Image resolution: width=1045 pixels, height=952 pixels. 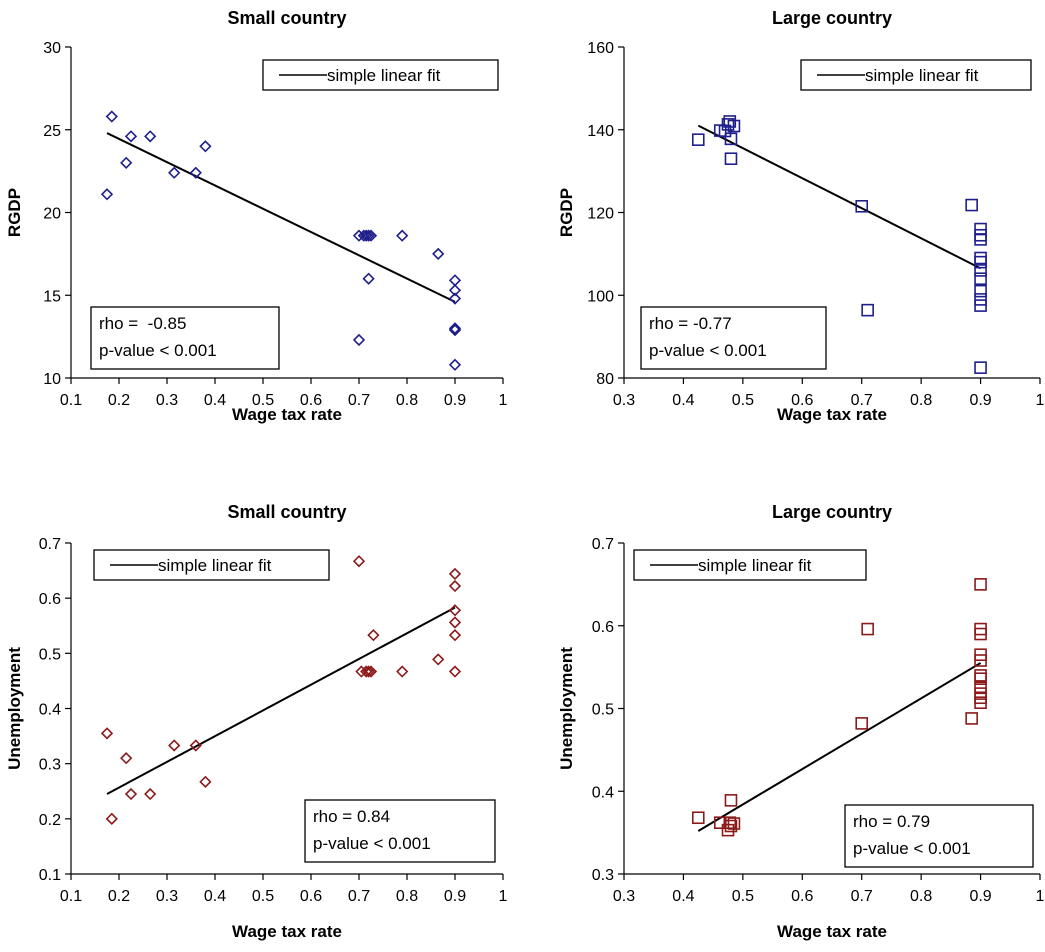 What do you see at coordinates (455, 400) in the screenshot?
I see `x-tick-label: 0.9` at bounding box center [455, 400].